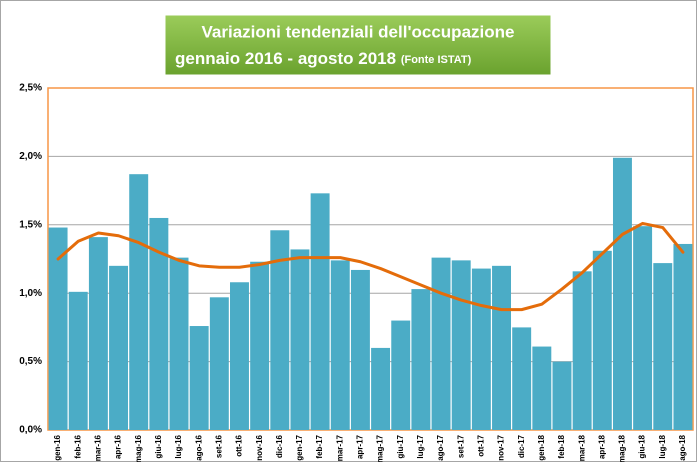  Describe the element at coordinates (239, 445) in the screenshot. I see `x-tick-label: ott-16` at that location.